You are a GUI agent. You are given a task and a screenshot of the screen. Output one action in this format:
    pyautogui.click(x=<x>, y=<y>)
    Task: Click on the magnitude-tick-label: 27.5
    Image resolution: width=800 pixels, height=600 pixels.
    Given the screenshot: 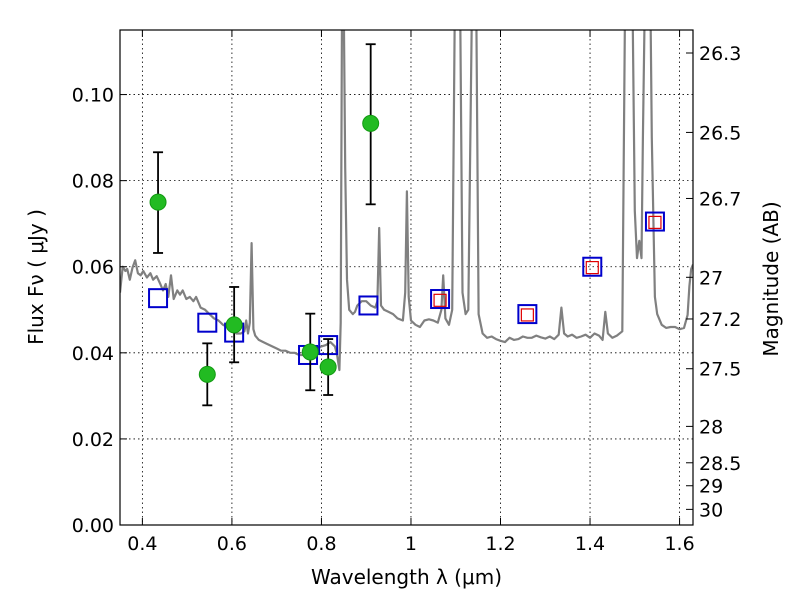 What is the action you would take?
    pyautogui.click(x=720, y=370)
    